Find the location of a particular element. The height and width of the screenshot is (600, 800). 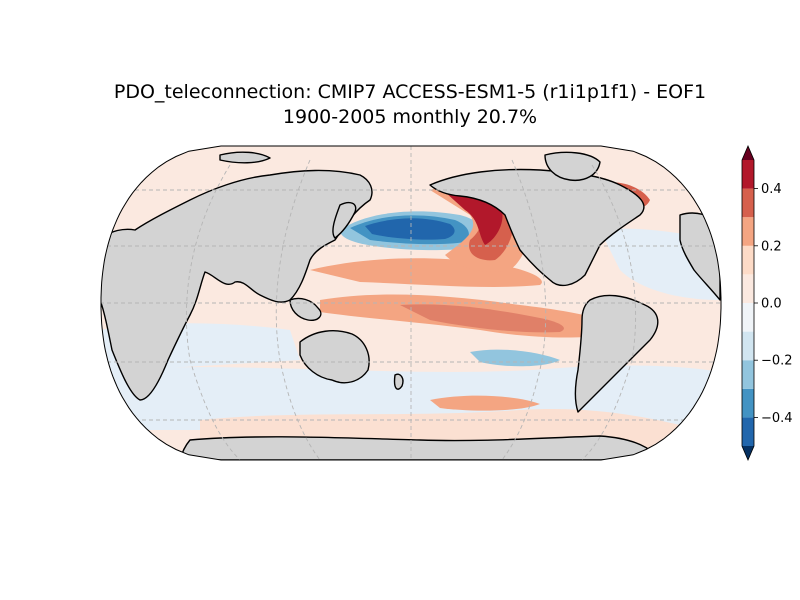

land-japan is located at coordinates (344, 220).